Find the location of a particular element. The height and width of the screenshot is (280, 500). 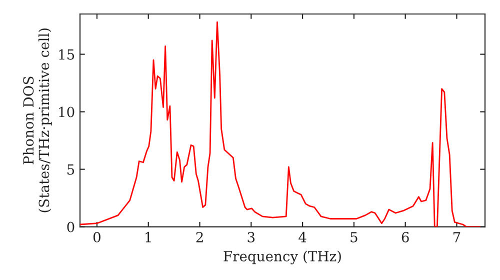

x-tick-label: 2 is located at coordinates (199, 237).